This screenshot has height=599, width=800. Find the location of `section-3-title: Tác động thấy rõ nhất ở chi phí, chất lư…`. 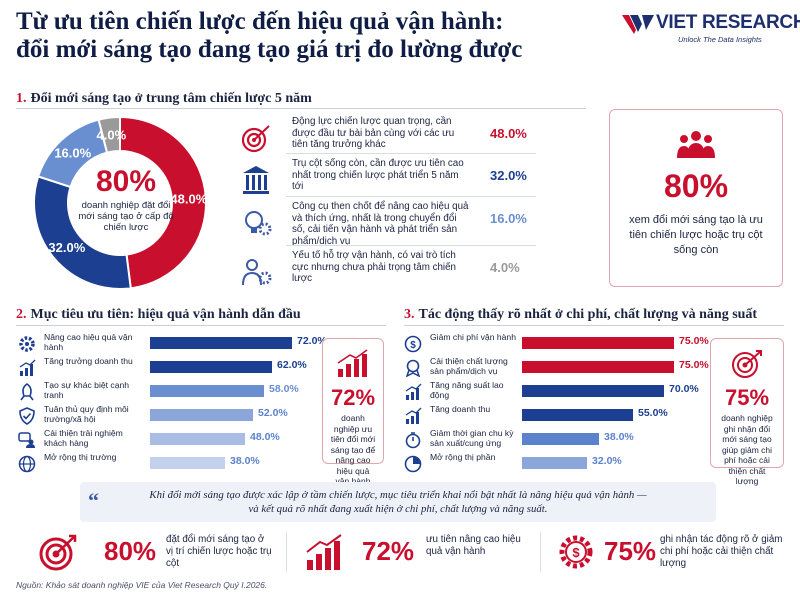

section-3-title: Tác động thấy rõ nhất ở chi phí, chất lư… is located at coordinates (588, 314).